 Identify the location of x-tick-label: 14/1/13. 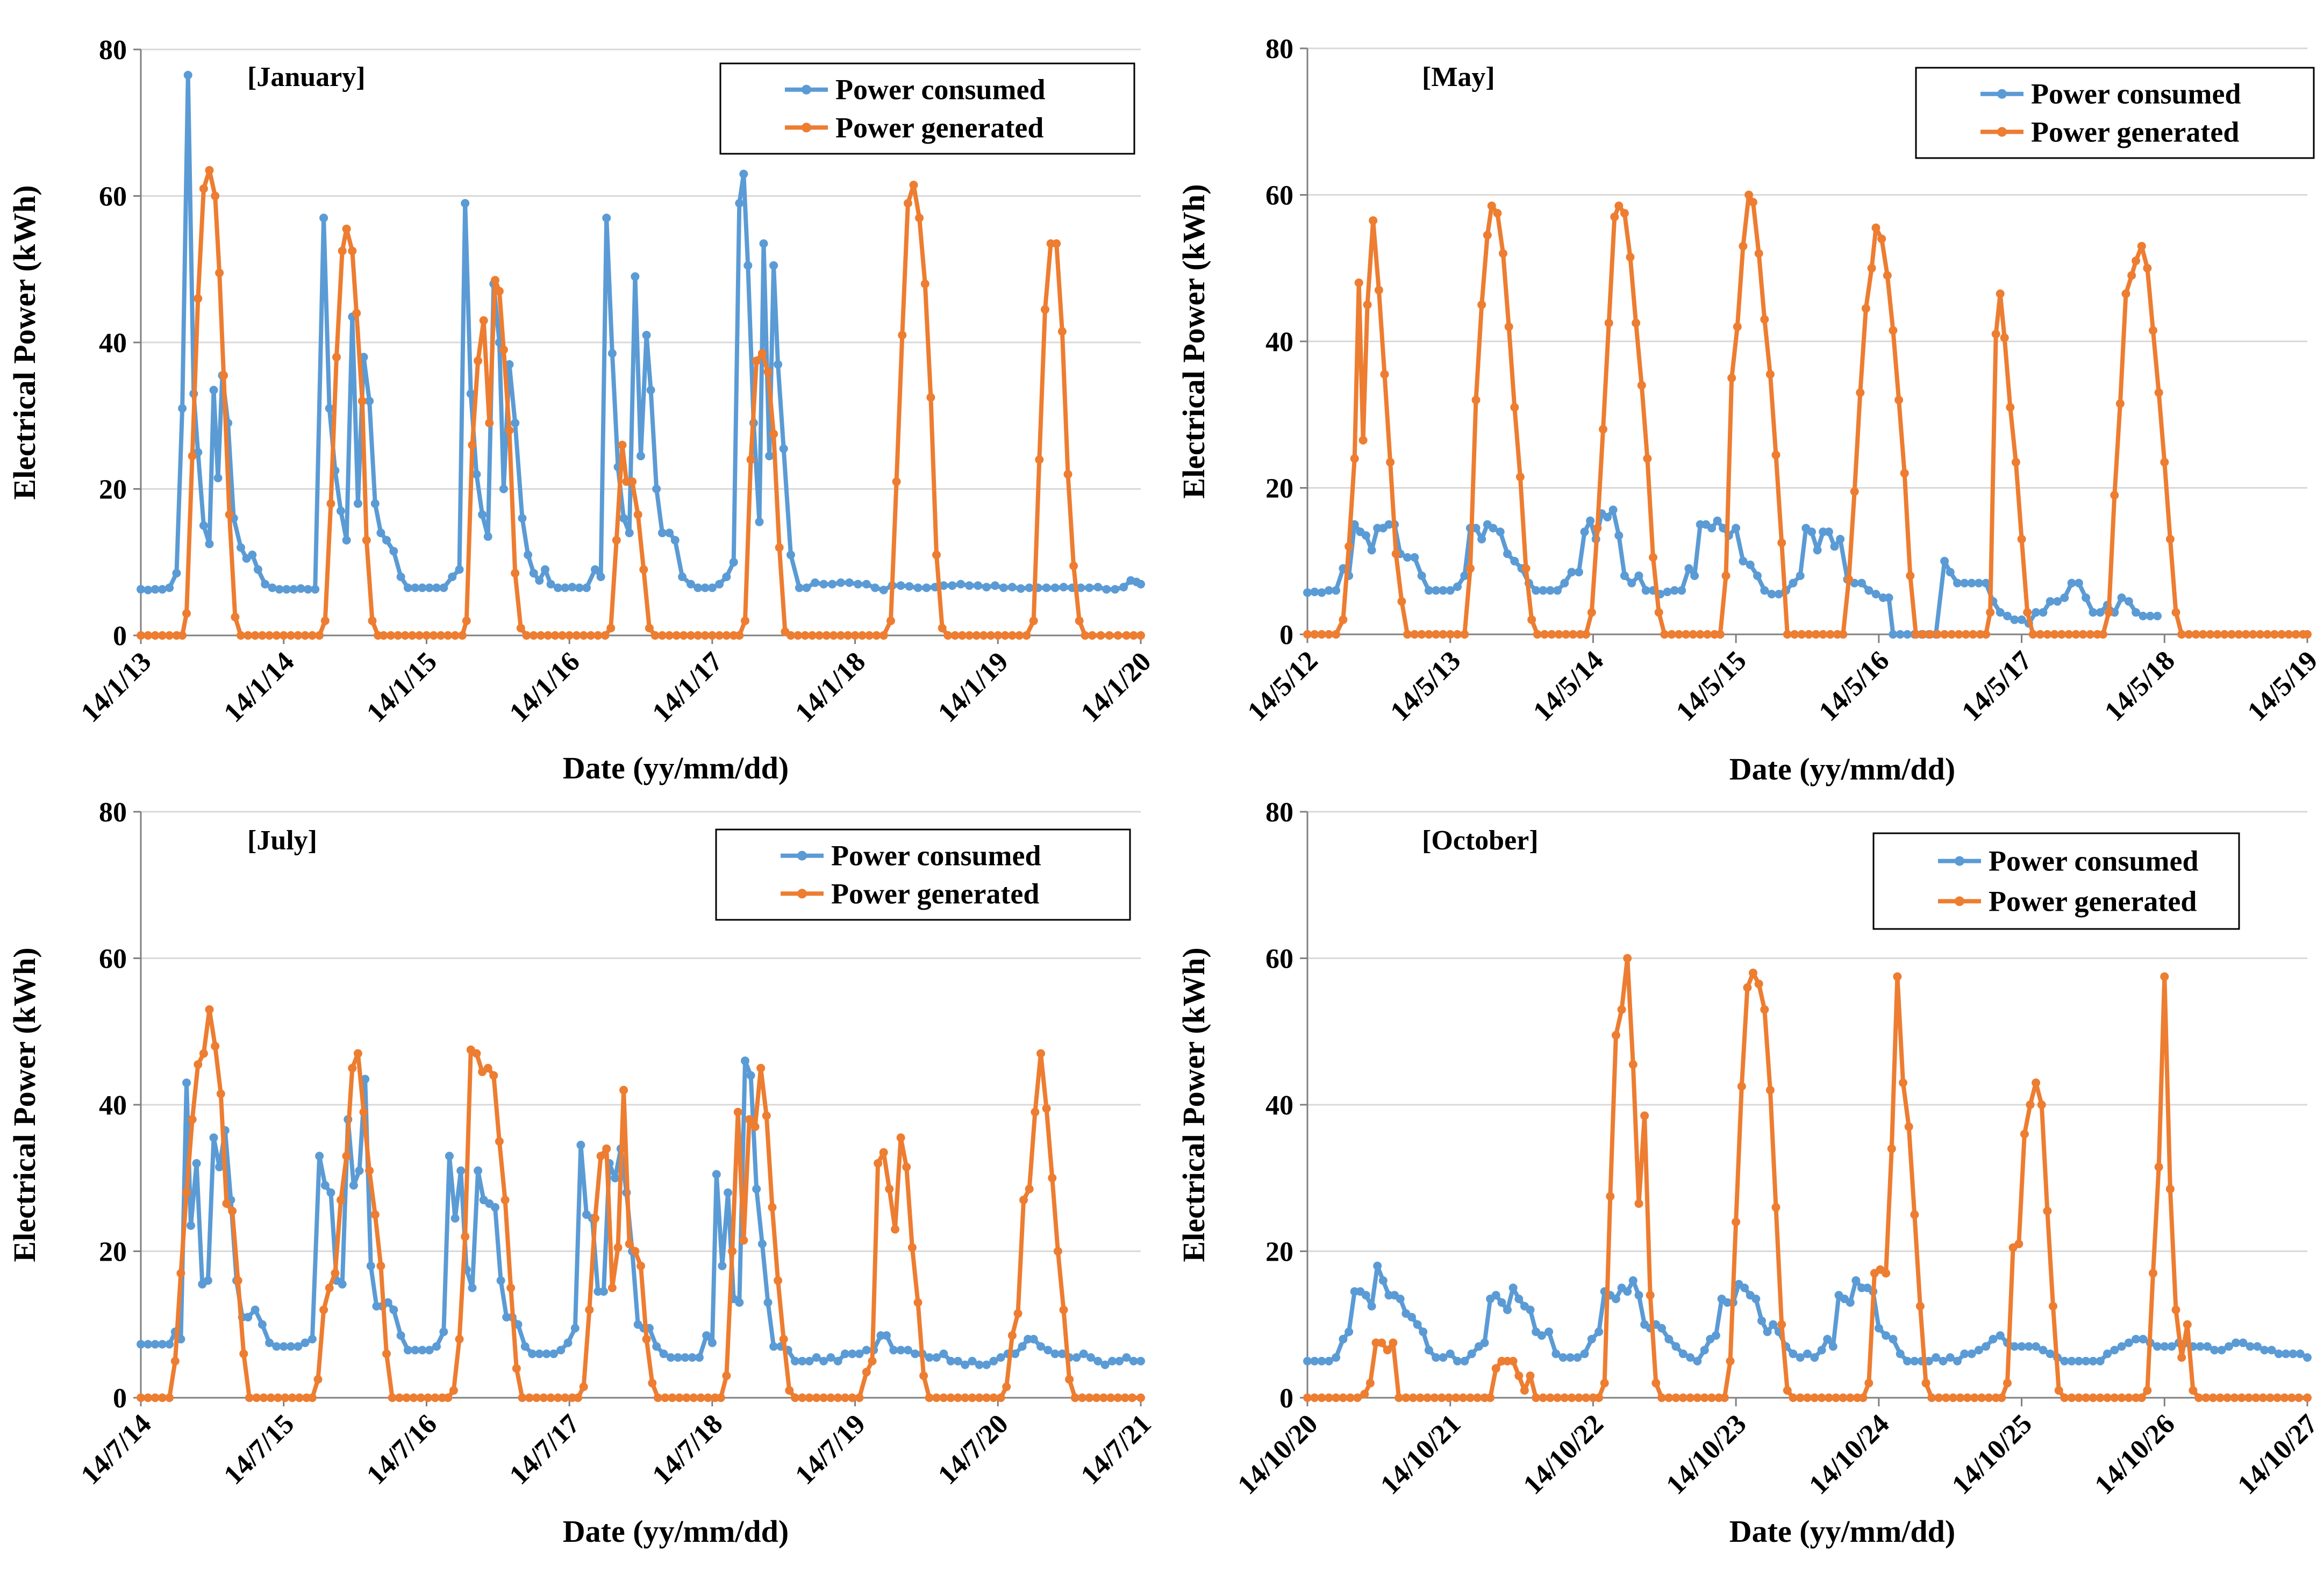
(117, 687).